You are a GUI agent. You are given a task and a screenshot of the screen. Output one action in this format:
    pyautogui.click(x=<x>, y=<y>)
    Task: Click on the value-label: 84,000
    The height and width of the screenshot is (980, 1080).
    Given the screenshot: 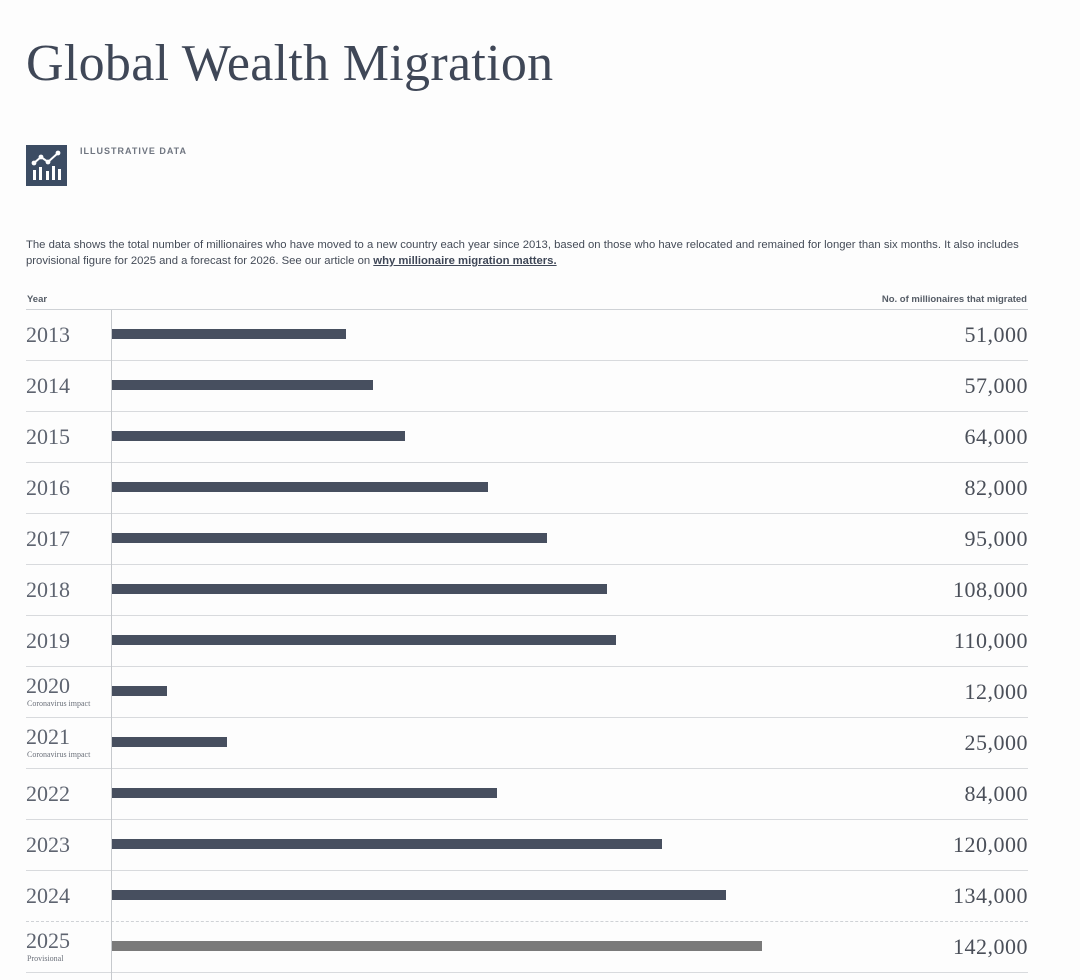 What is the action you would take?
    pyautogui.click(x=996, y=793)
    